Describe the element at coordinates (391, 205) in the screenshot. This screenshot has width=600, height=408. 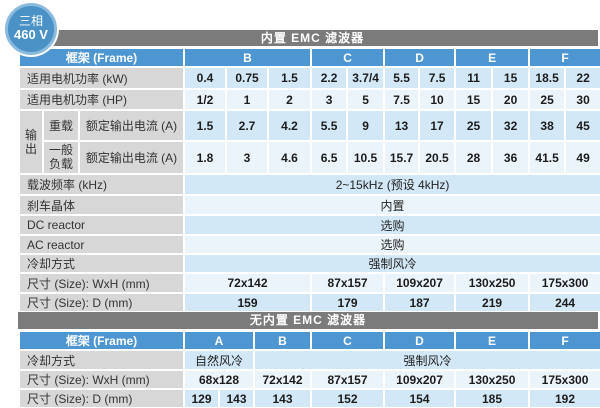
I see `brake-chopper-value: 内置` at that location.